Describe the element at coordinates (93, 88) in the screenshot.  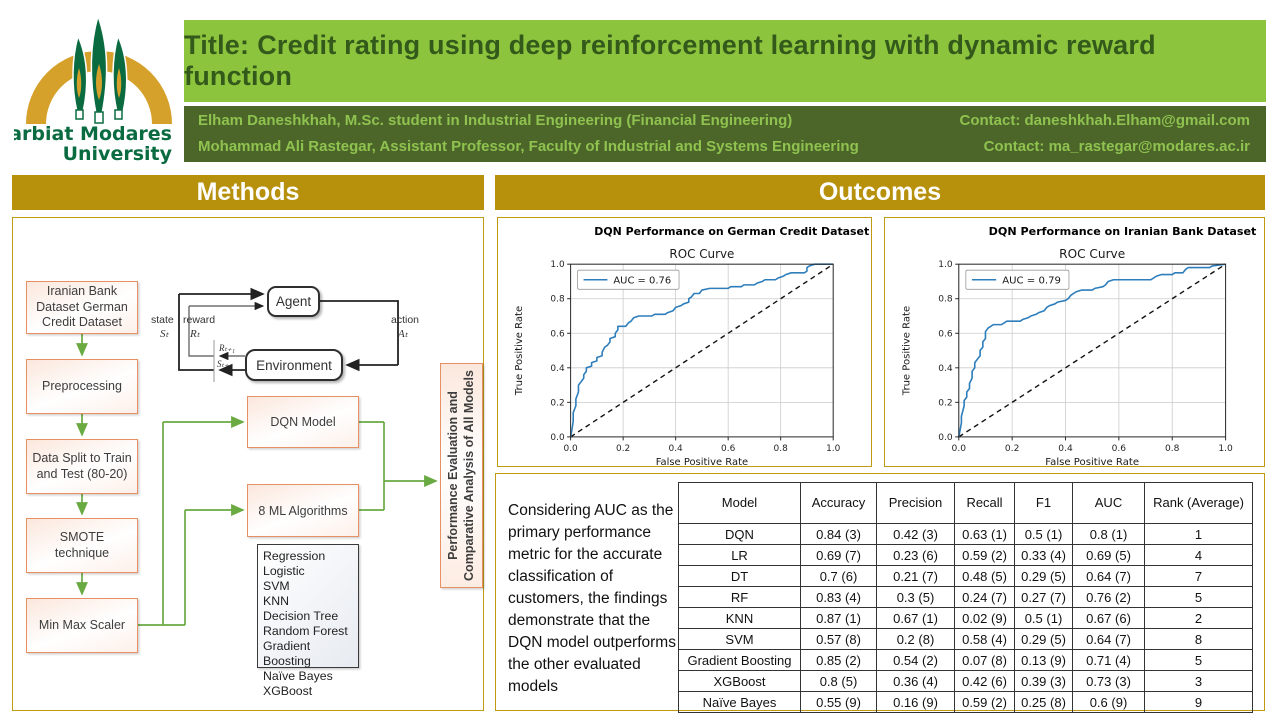
I see `university-logo: Tarbiat Modares University` at that location.